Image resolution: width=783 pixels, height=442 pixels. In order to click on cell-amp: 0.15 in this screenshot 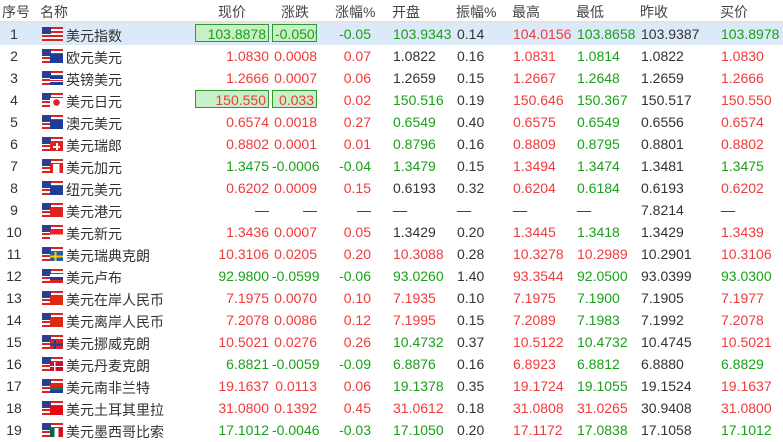, I will do `click(471, 78)`.